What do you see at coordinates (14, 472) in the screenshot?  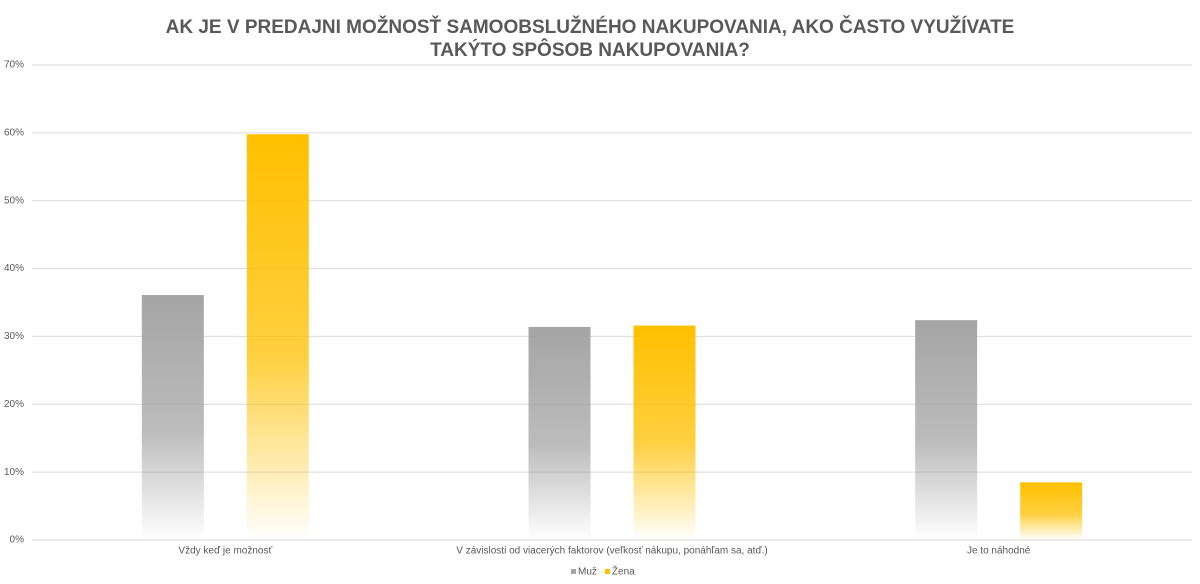 I see `y-tick-label: 10%` at bounding box center [14, 472].